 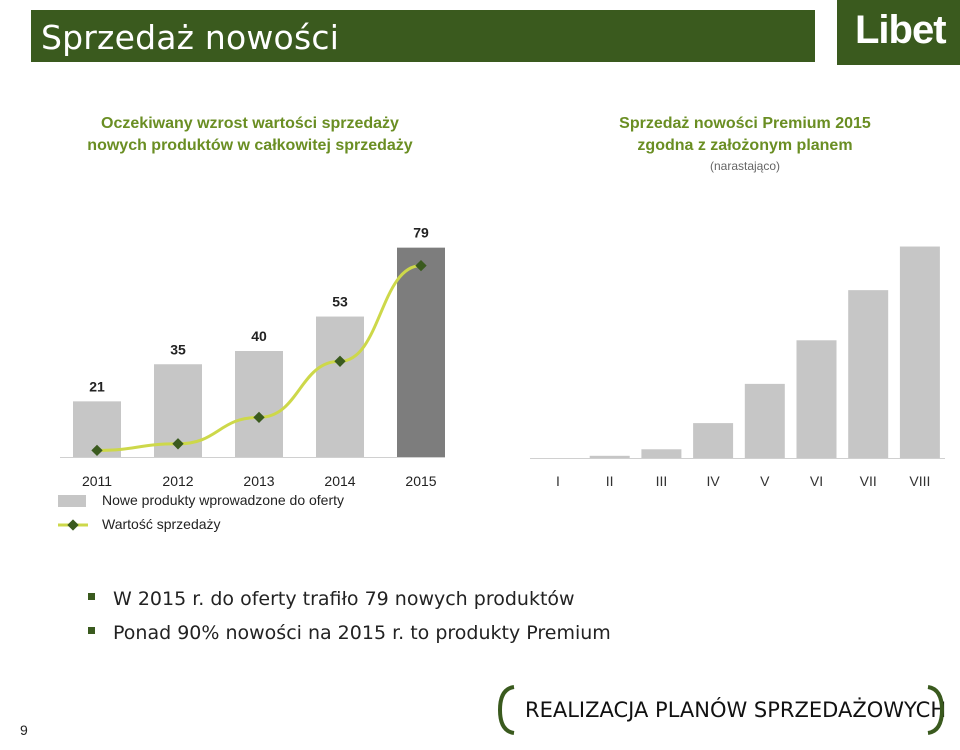 What do you see at coordinates (259, 336) in the screenshot?
I see `data-label-2013: 40` at bounding box center [259, 336].